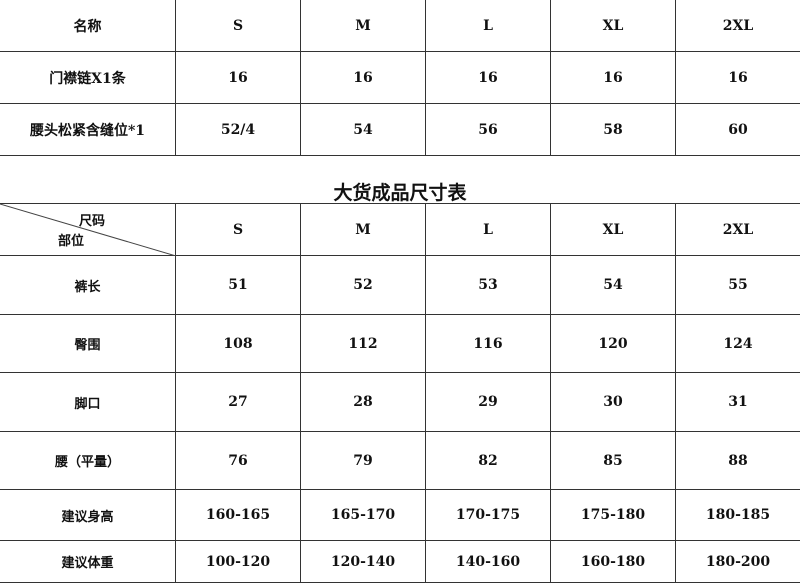 This screenshot has height=583, width=800. What do you see at coordinates (363, 285) in the screenshot?
I see `value-cell: 52` at bounding box center [363, 285].